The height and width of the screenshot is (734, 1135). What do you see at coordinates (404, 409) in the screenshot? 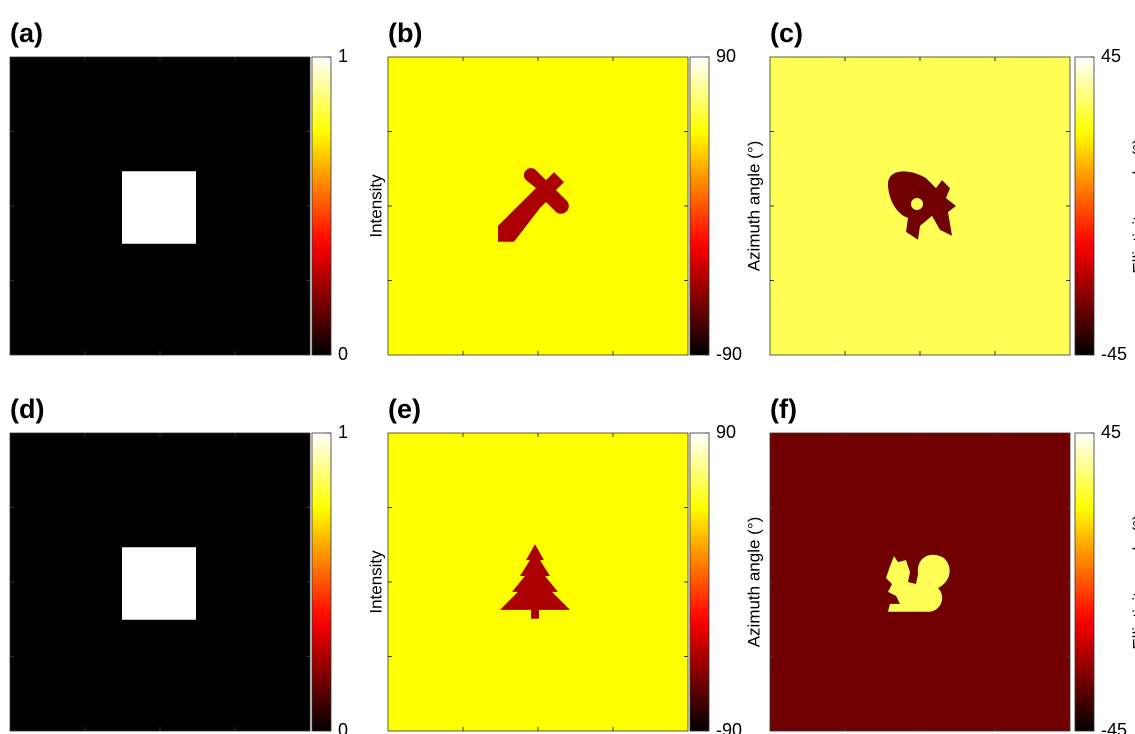
I see `panel-label: (e)` at bounding box center [404, 409].